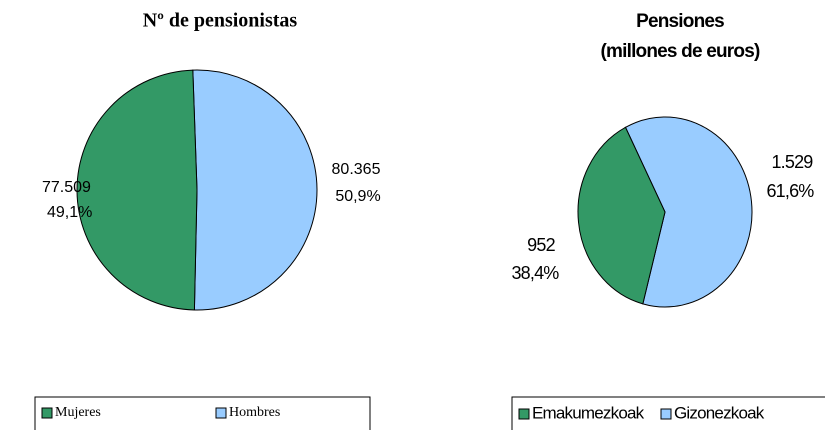 This screenshot has width=825, height=430. Describe the element at coordinates (679, 51) in the screenshot. I see `chart-title: (millones de euros)` at that location.